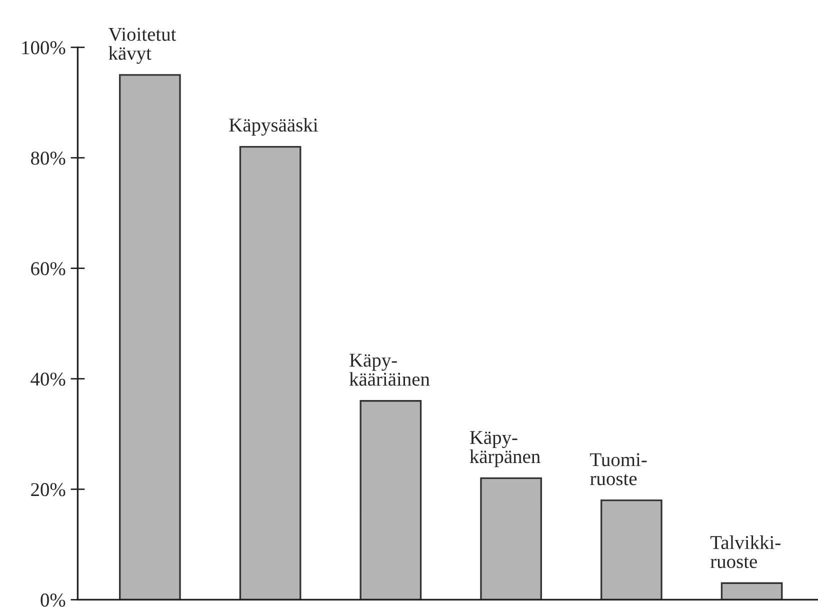 The image size is (818, 607). I want to click on y-tick-label: 100%, so click(44, 47).